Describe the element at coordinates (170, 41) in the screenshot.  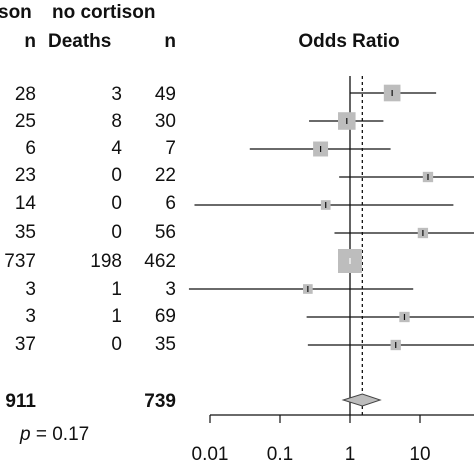
I see `no-cortison-n-header: n` at that location.